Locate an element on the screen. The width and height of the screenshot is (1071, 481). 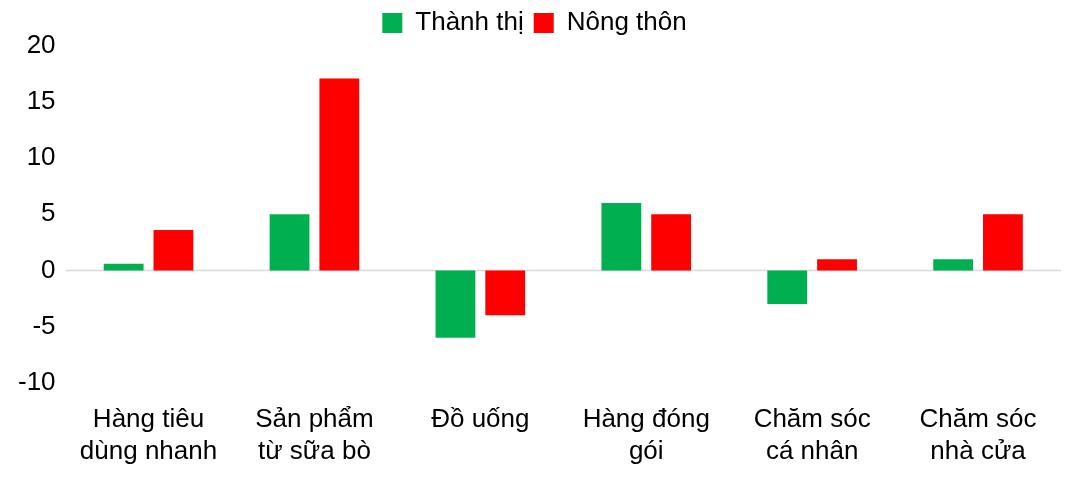
x-tick-label: Chăm sóc nhà cửa is located at coordinates (978, 434).